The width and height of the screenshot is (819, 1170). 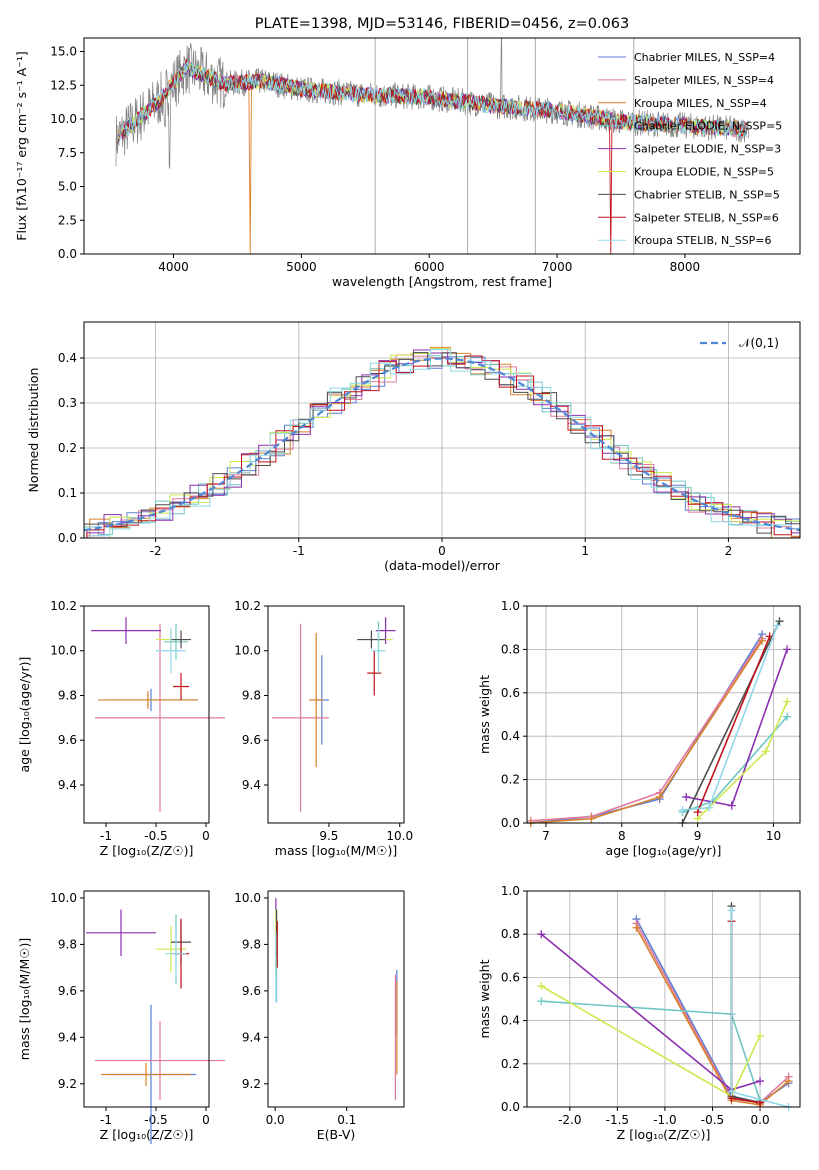 I want to click on histogram-salp_stelib, so click(x=442, y=446).